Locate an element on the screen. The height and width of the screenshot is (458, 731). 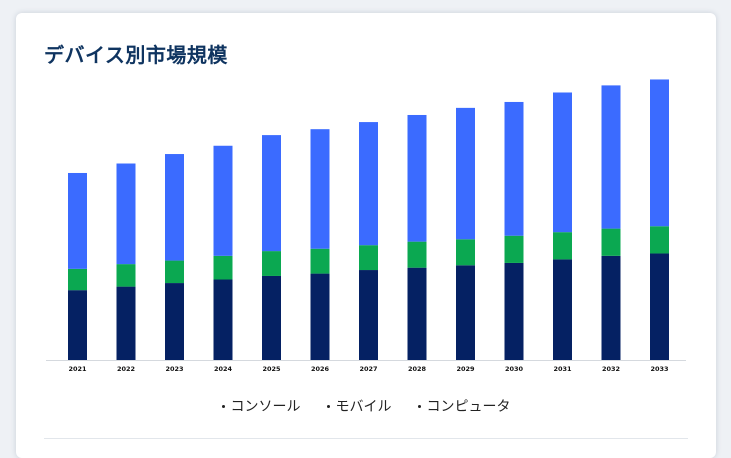
x-tick-label: 2021 is located at coordinates (77, 369).